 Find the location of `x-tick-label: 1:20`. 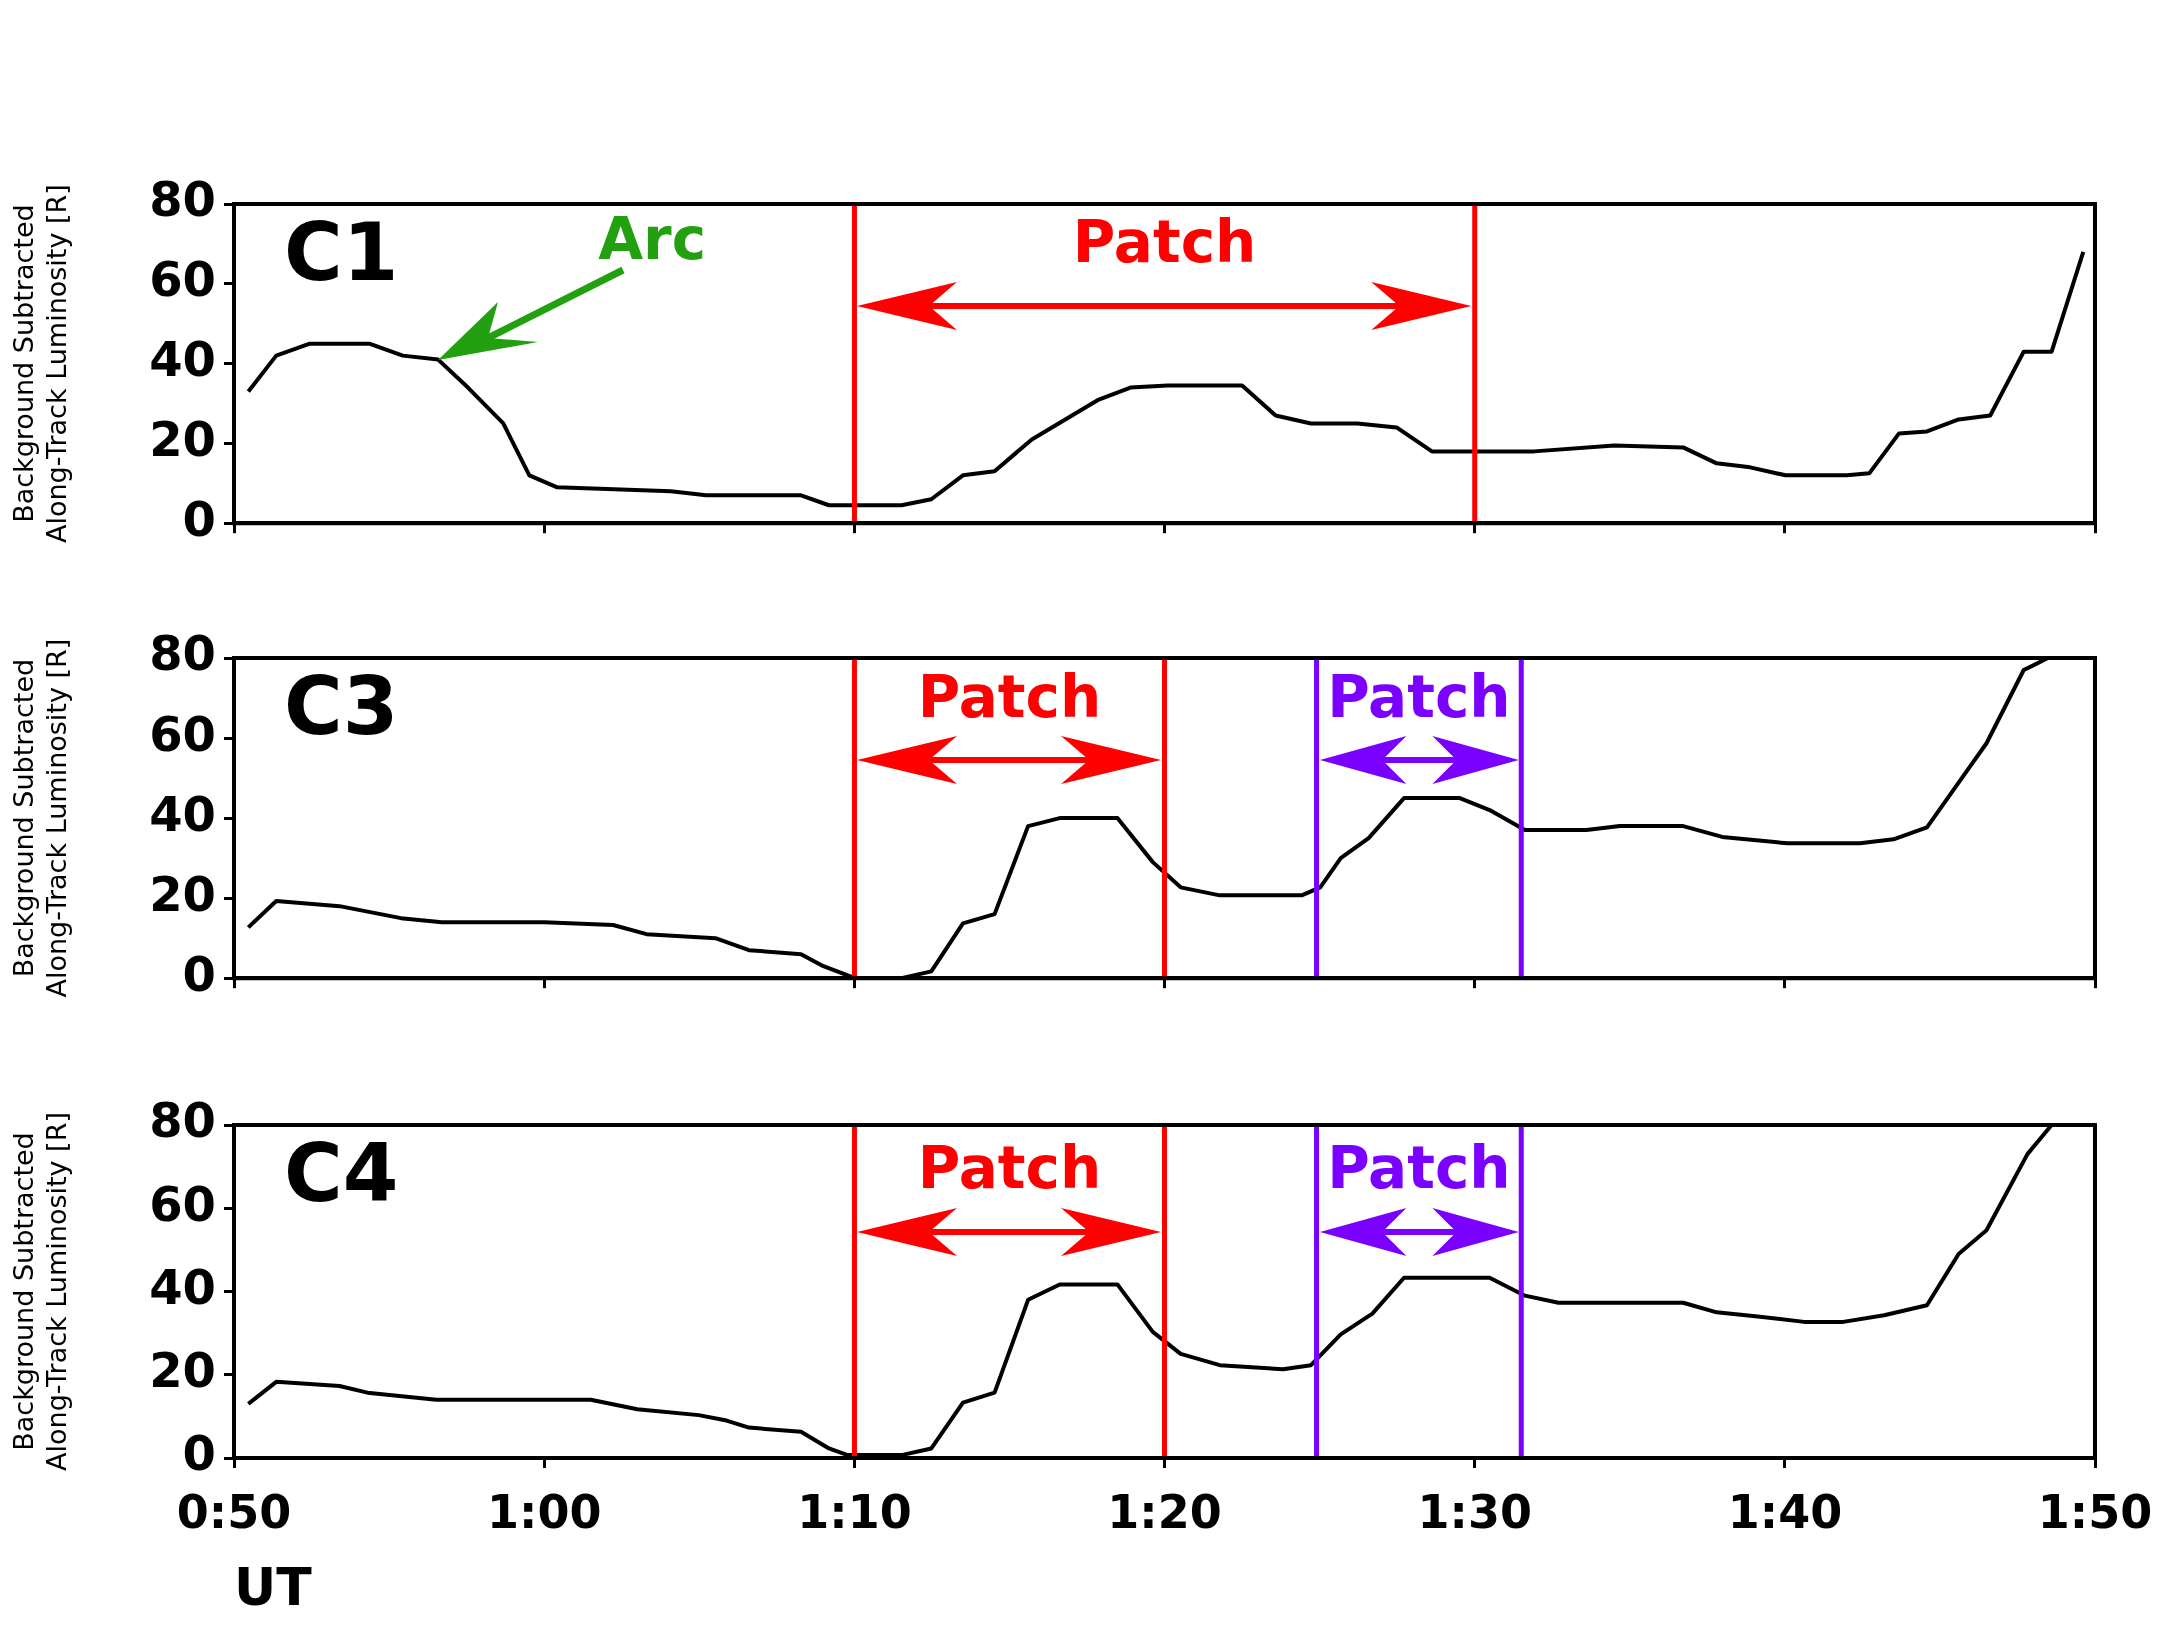

x-tick-label: 1:20 is located at coordinates (1164, 1511).